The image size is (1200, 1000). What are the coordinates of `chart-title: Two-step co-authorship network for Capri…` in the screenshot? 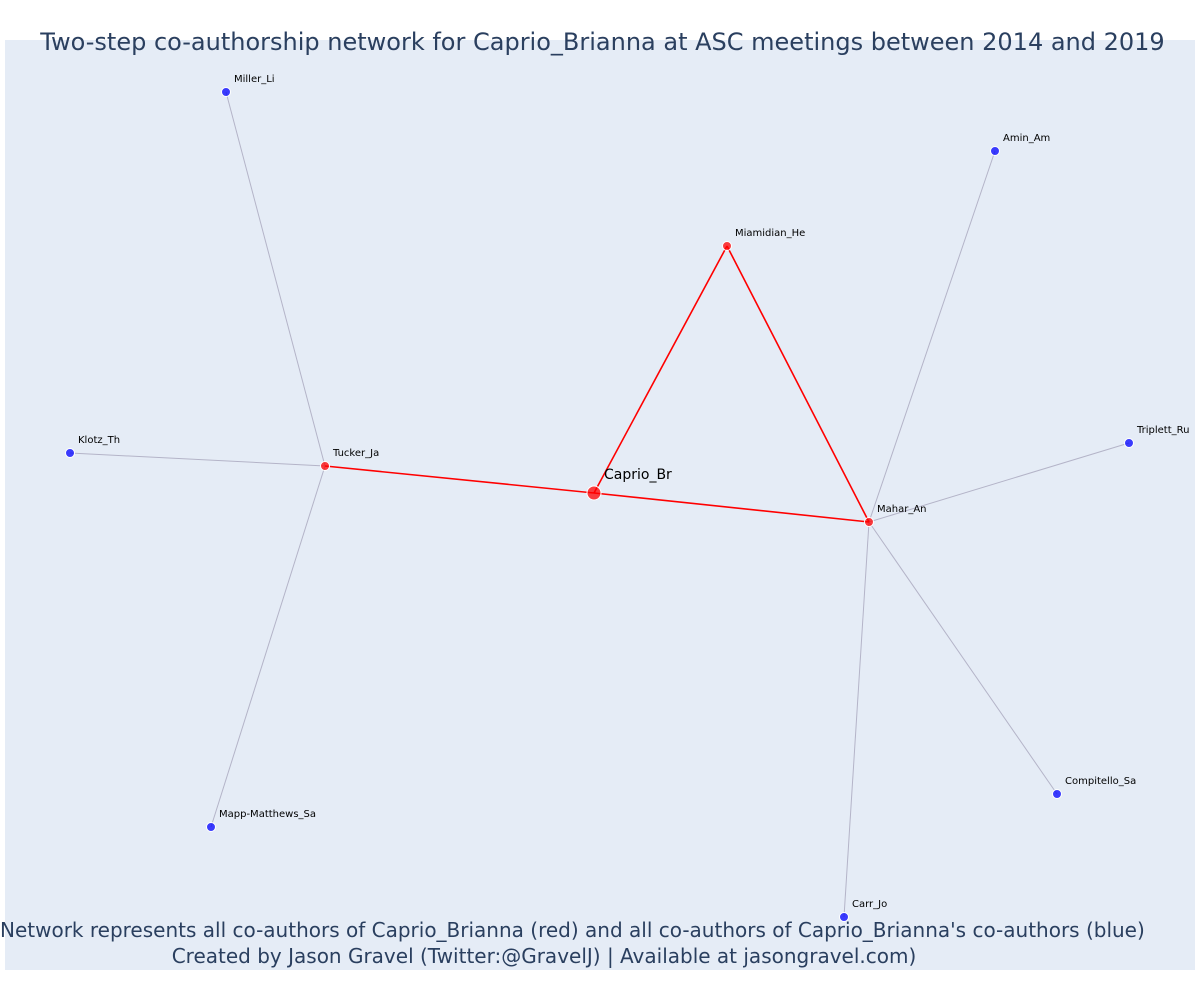 It's located at (602, 42).